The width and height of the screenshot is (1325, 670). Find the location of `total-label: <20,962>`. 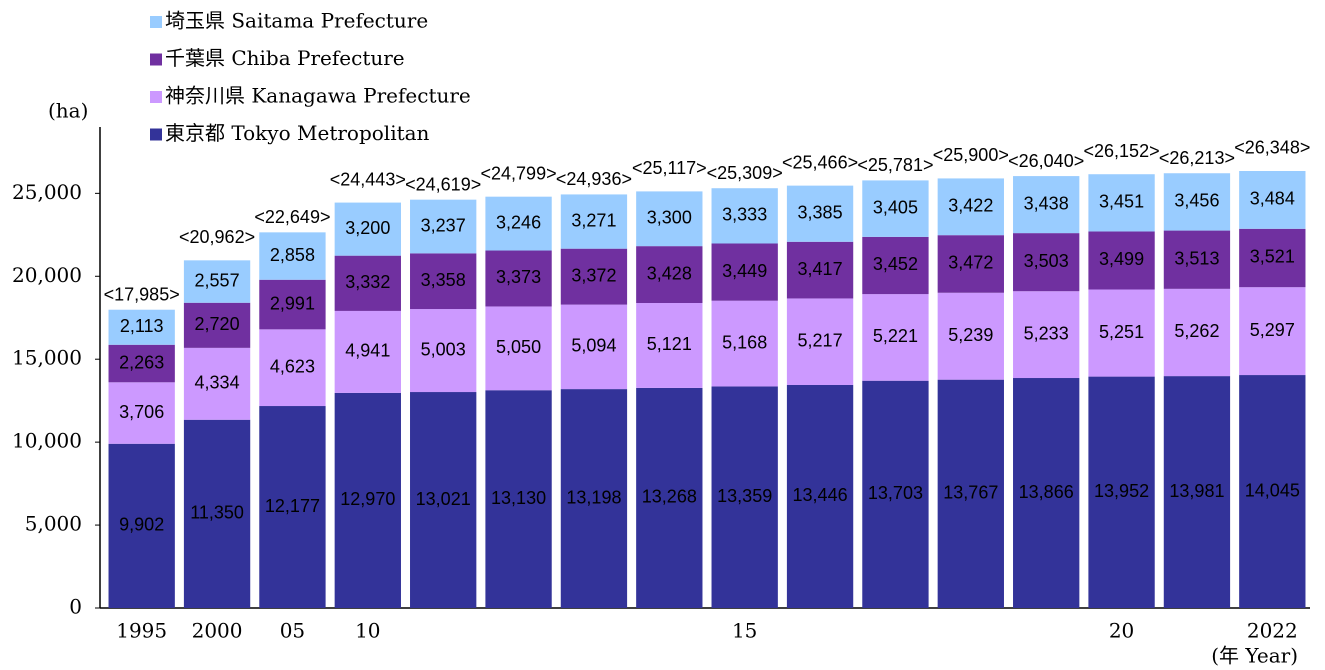

total-label: <20,962> is located at coordinates (217, 237).